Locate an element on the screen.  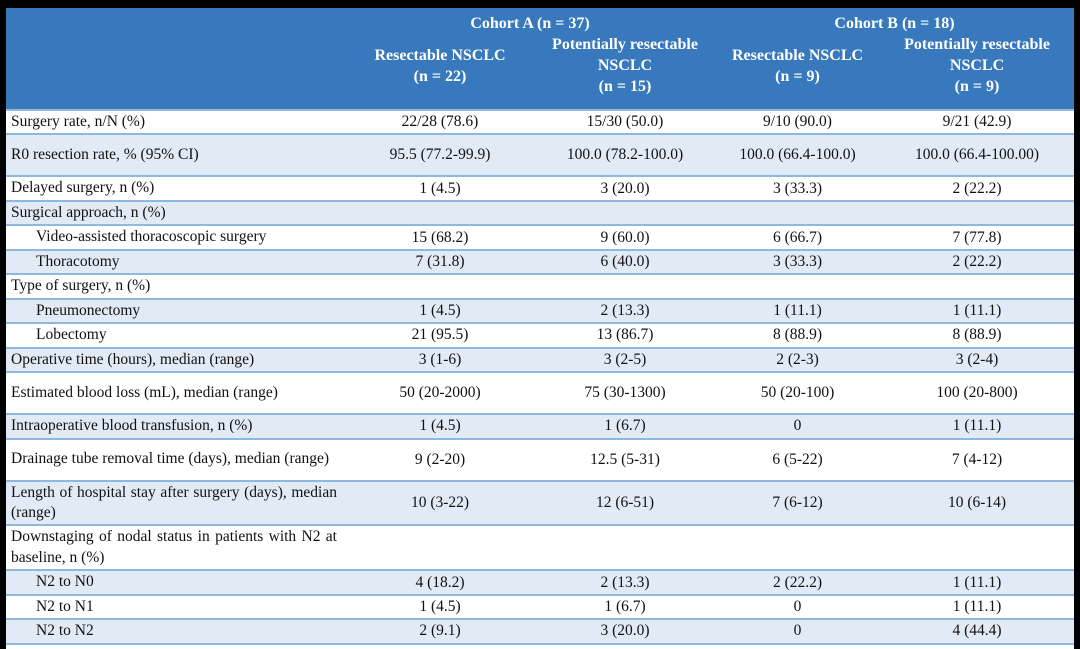
cell-value: 6 (66.7) is located at coordinates (797, 238).